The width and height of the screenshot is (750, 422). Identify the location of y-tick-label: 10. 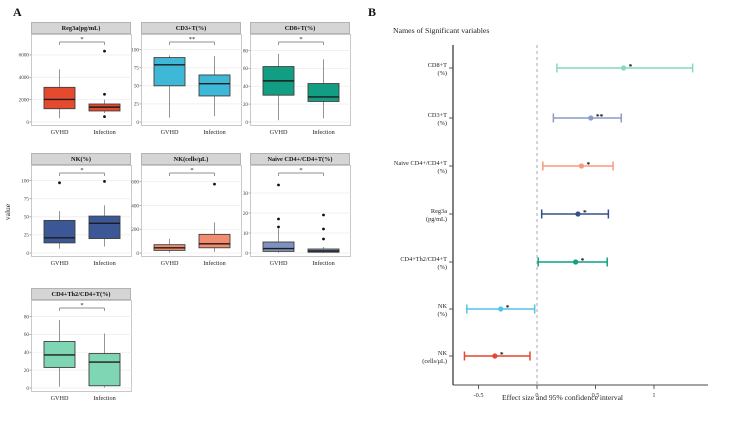
(246, 234).